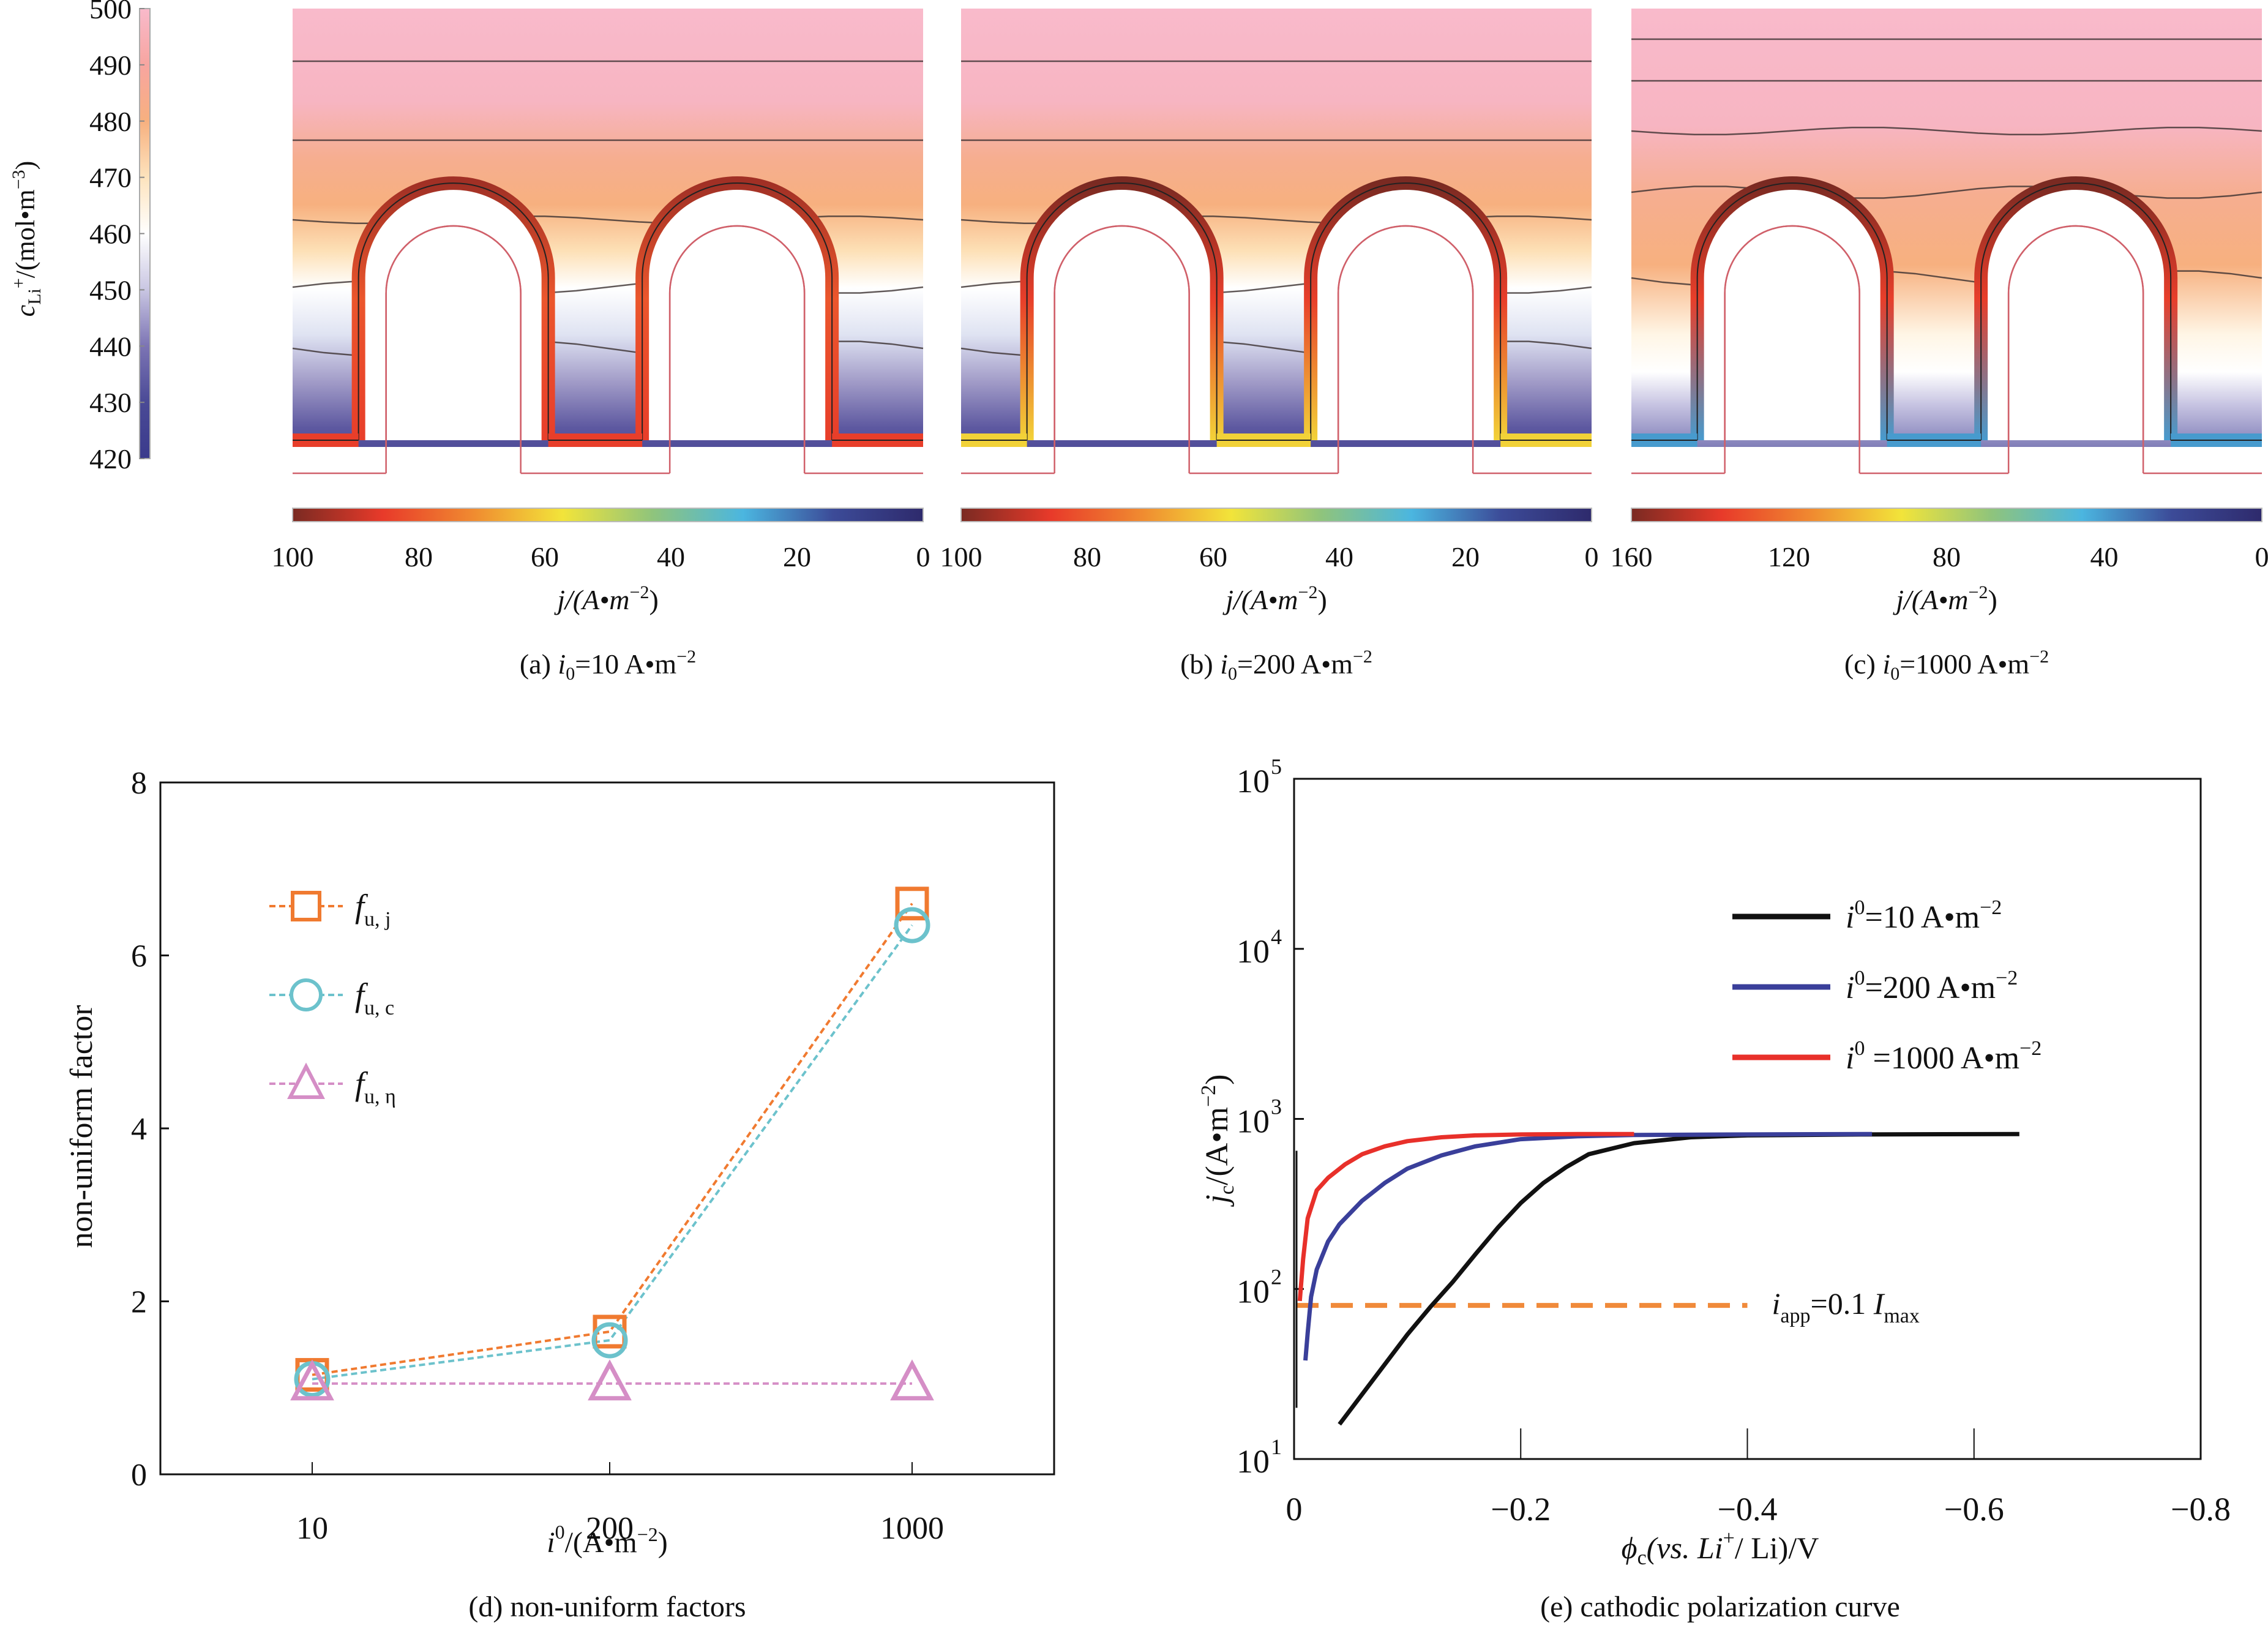  Describe the element at coordinates (608, 665) in the screenshot. I see `panel-a-caption: (a) i0=10 A•m−2` at that location.